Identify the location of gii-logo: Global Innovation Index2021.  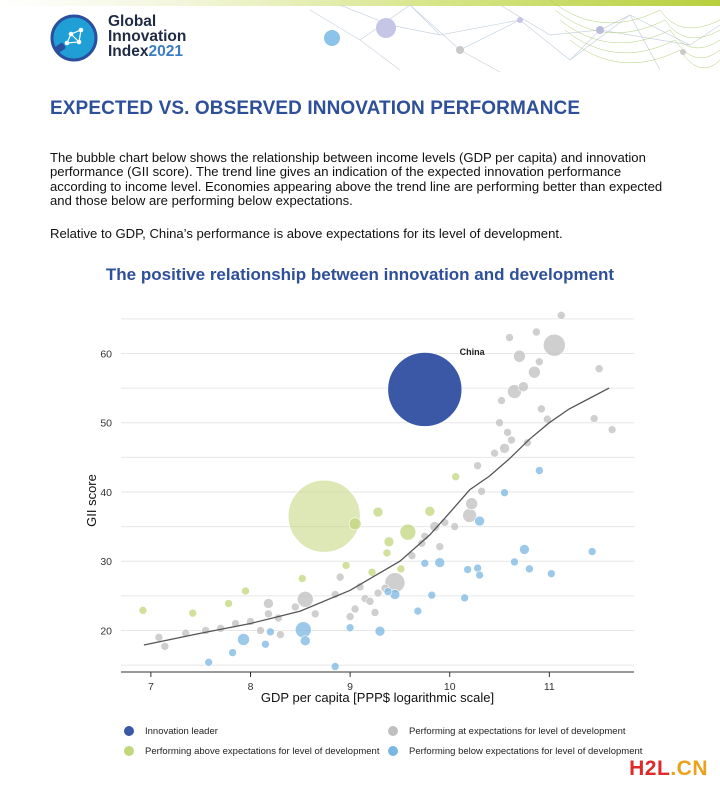
(128, 38).